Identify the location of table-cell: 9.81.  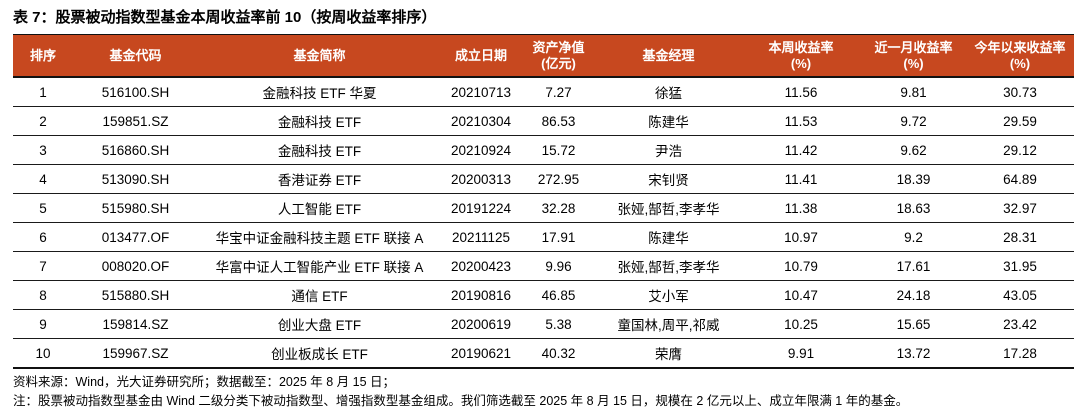
(913, 92).